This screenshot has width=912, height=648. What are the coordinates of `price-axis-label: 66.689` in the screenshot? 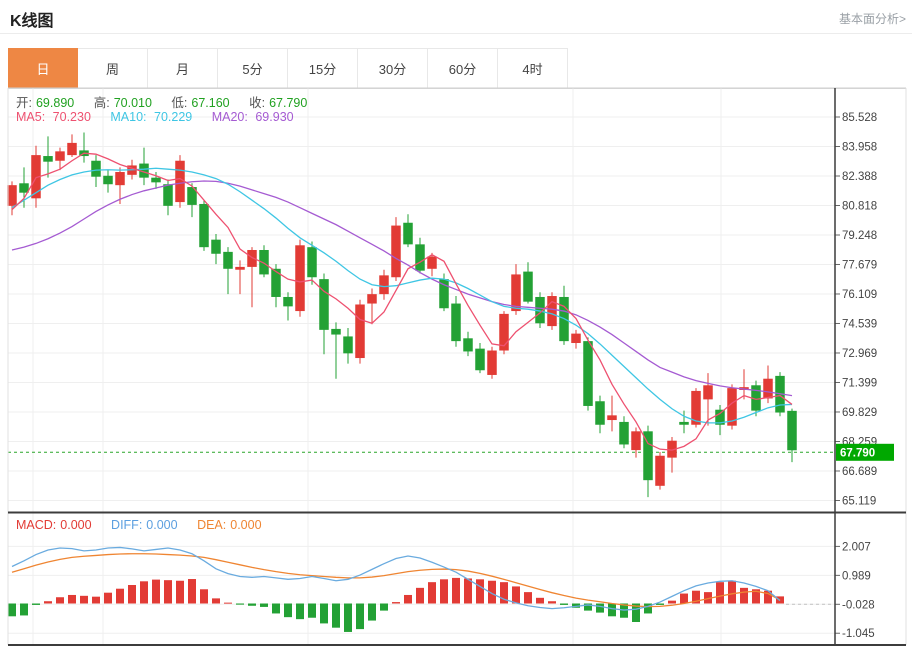 It's located at (859, 472).